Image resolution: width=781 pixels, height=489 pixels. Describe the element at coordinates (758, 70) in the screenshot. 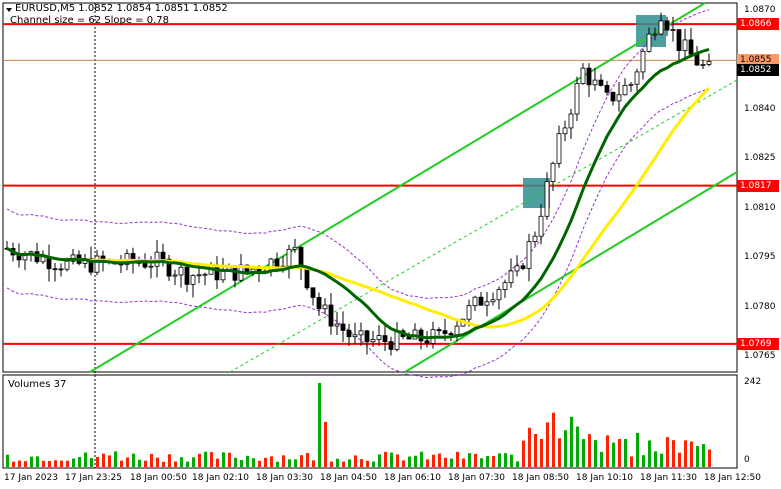

I see `level-price-label: 1.0852` at that location.